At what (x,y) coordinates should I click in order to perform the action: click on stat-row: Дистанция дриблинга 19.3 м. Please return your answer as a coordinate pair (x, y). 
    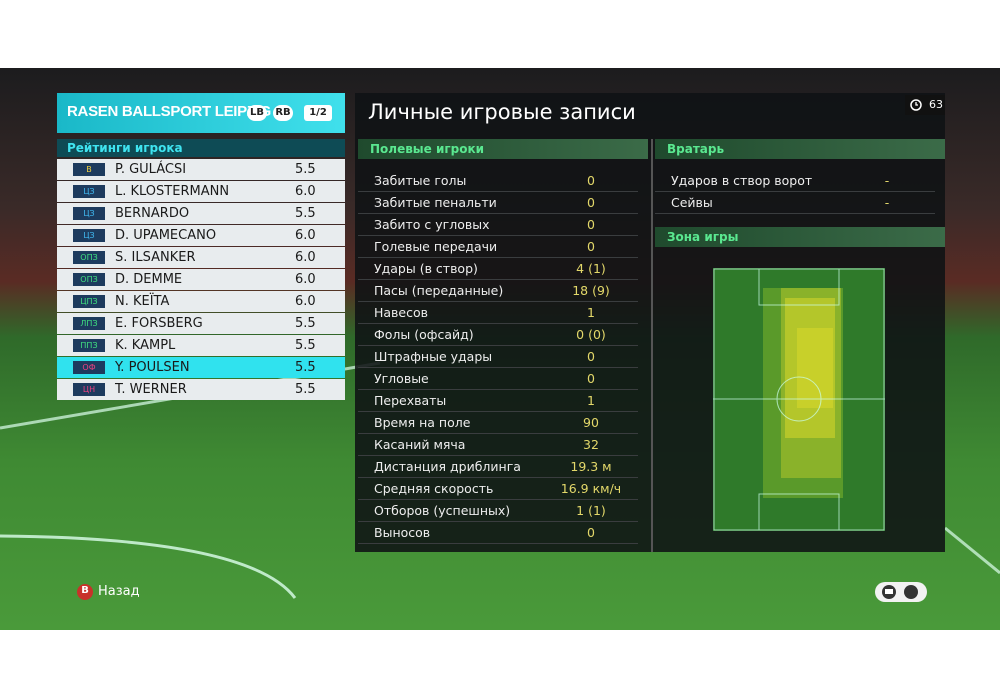
    Looking at the image, I should click on (498, 467).